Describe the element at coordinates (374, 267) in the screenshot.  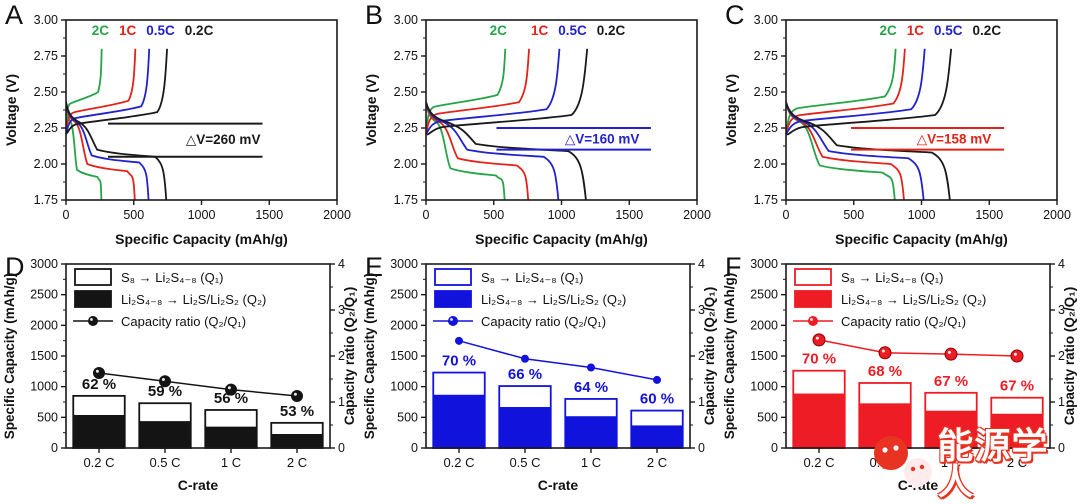
I see `panel-e-letter: E` at that location.